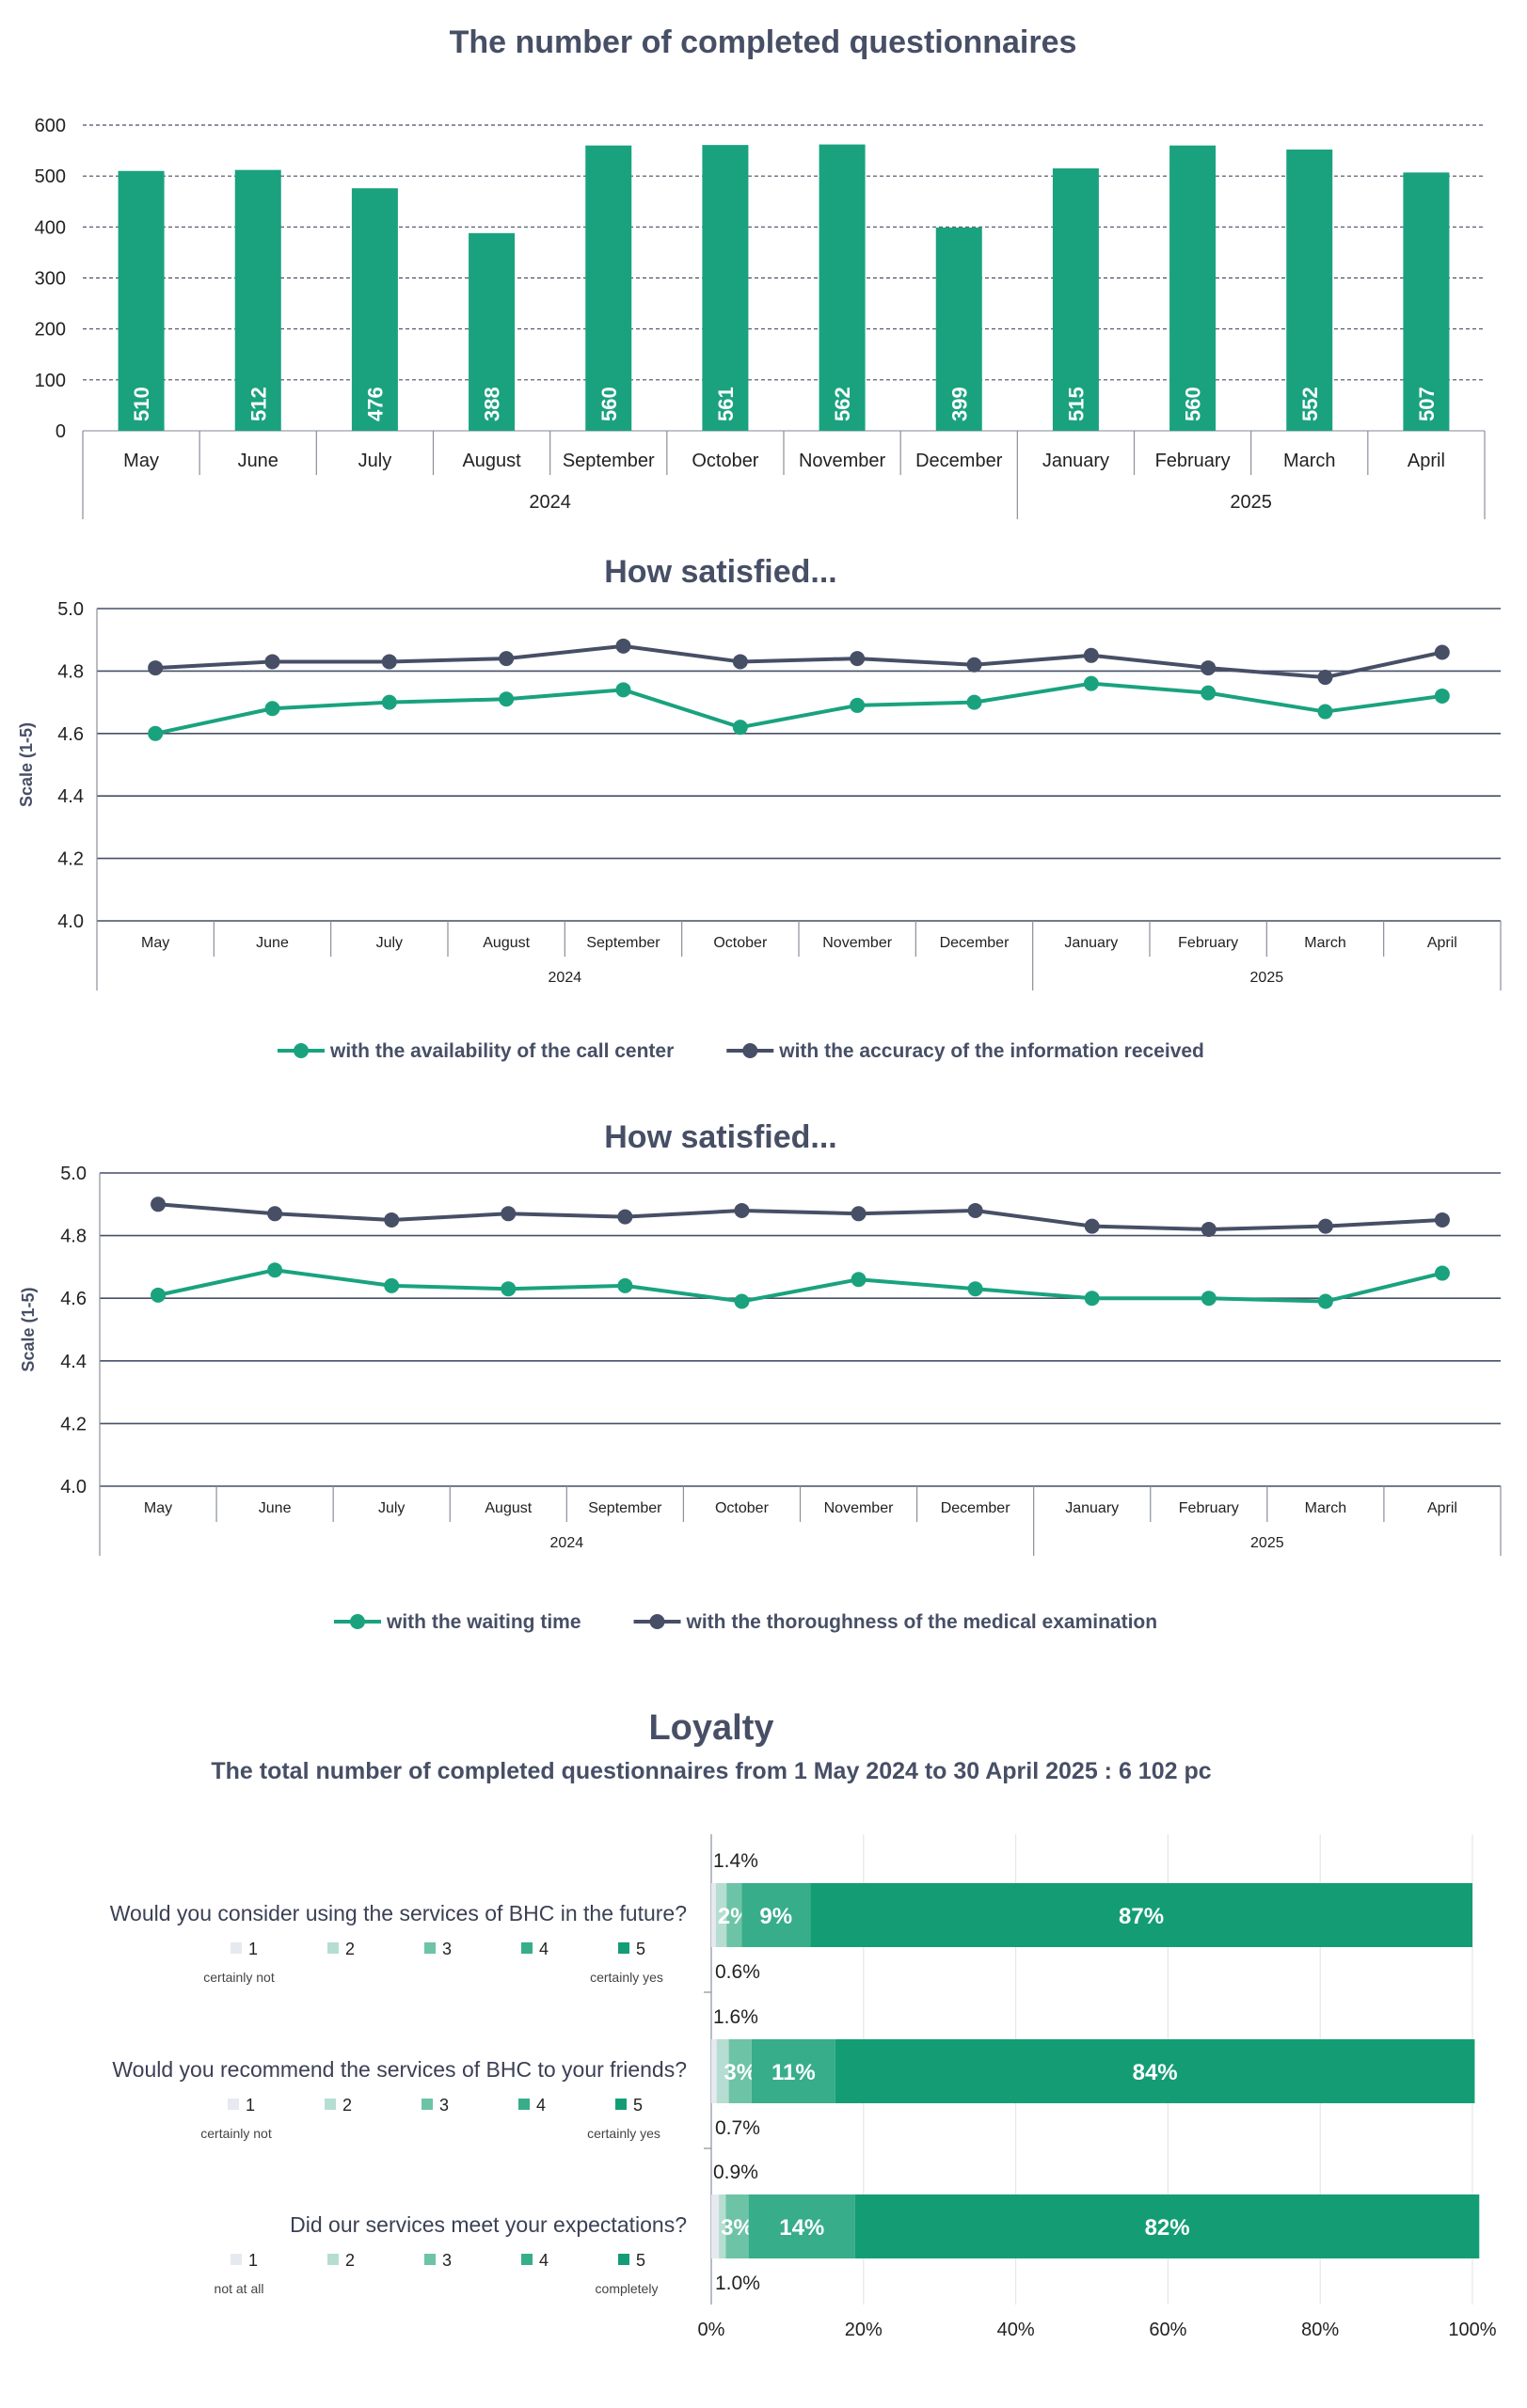  What do you see at coordinates (726, 404) in the screenshot?
I see `bar-value-label: 561` at bounding box center [726, 404].